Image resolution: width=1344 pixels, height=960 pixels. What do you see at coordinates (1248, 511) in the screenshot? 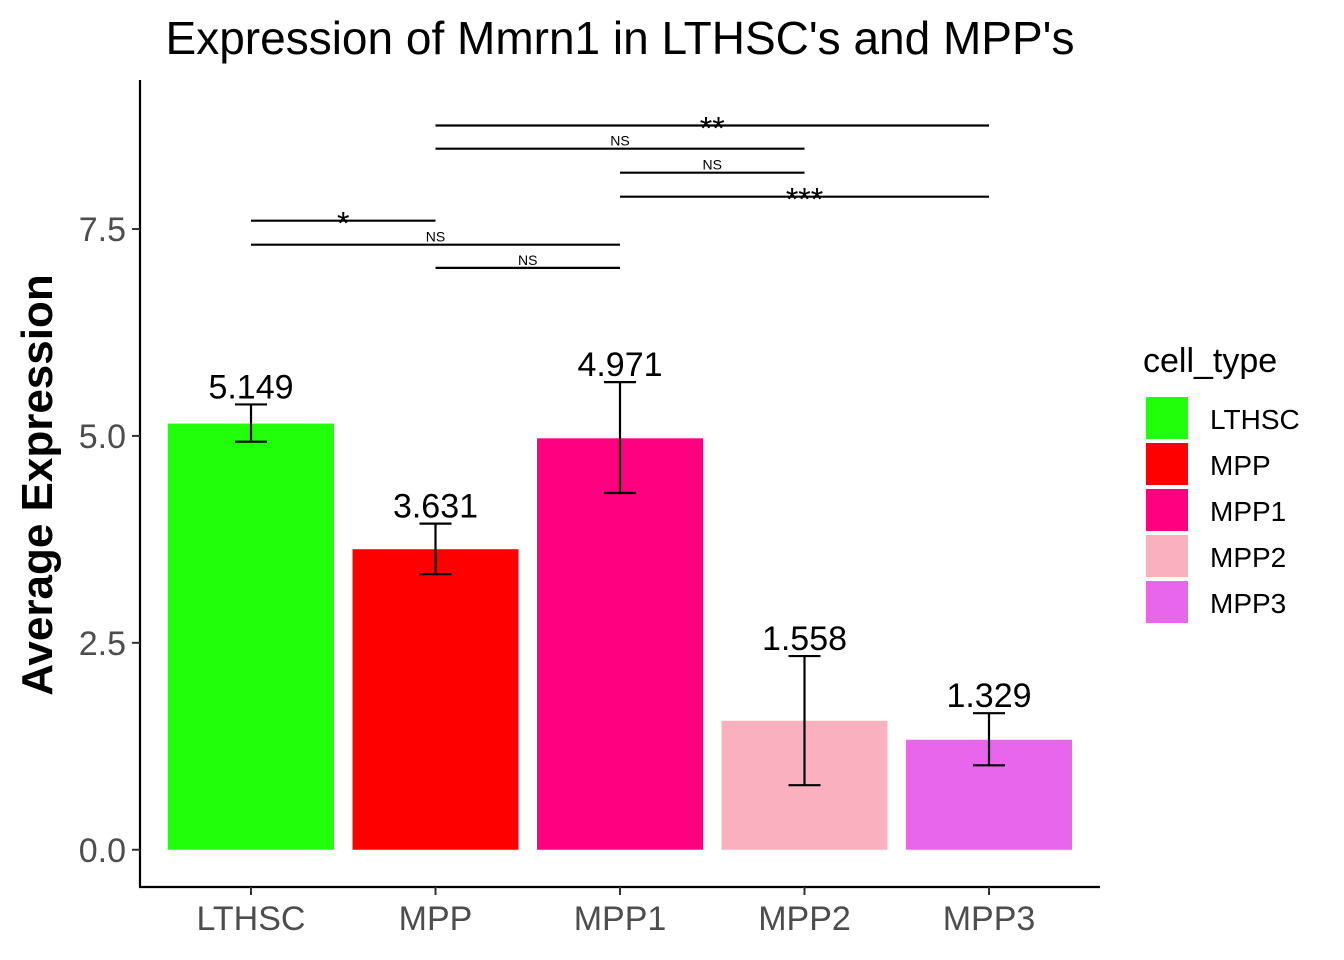
I see `legend-label: MPP1` at bounding box center [1248, 511].